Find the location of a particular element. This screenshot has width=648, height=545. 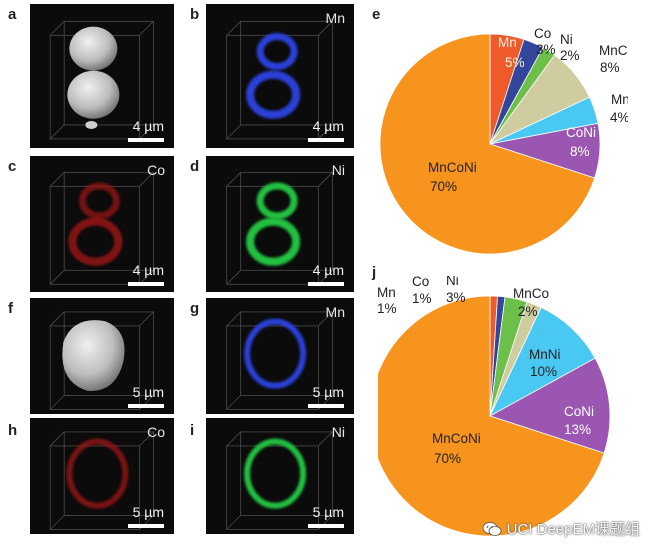

wechat-icon is located at coordinates (492, 528).